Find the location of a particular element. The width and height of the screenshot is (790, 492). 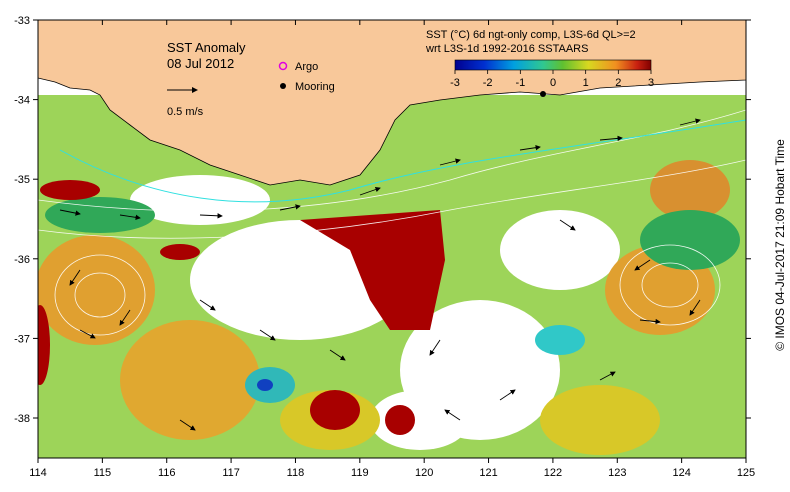

mooring-label: Mooring is located at coordinates (315, 87).